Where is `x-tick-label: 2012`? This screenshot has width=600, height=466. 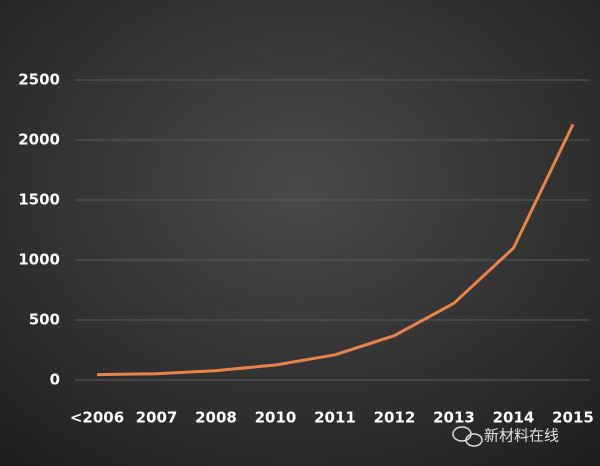 x-tick-label: 2012 is located at coordinates (395, 418).